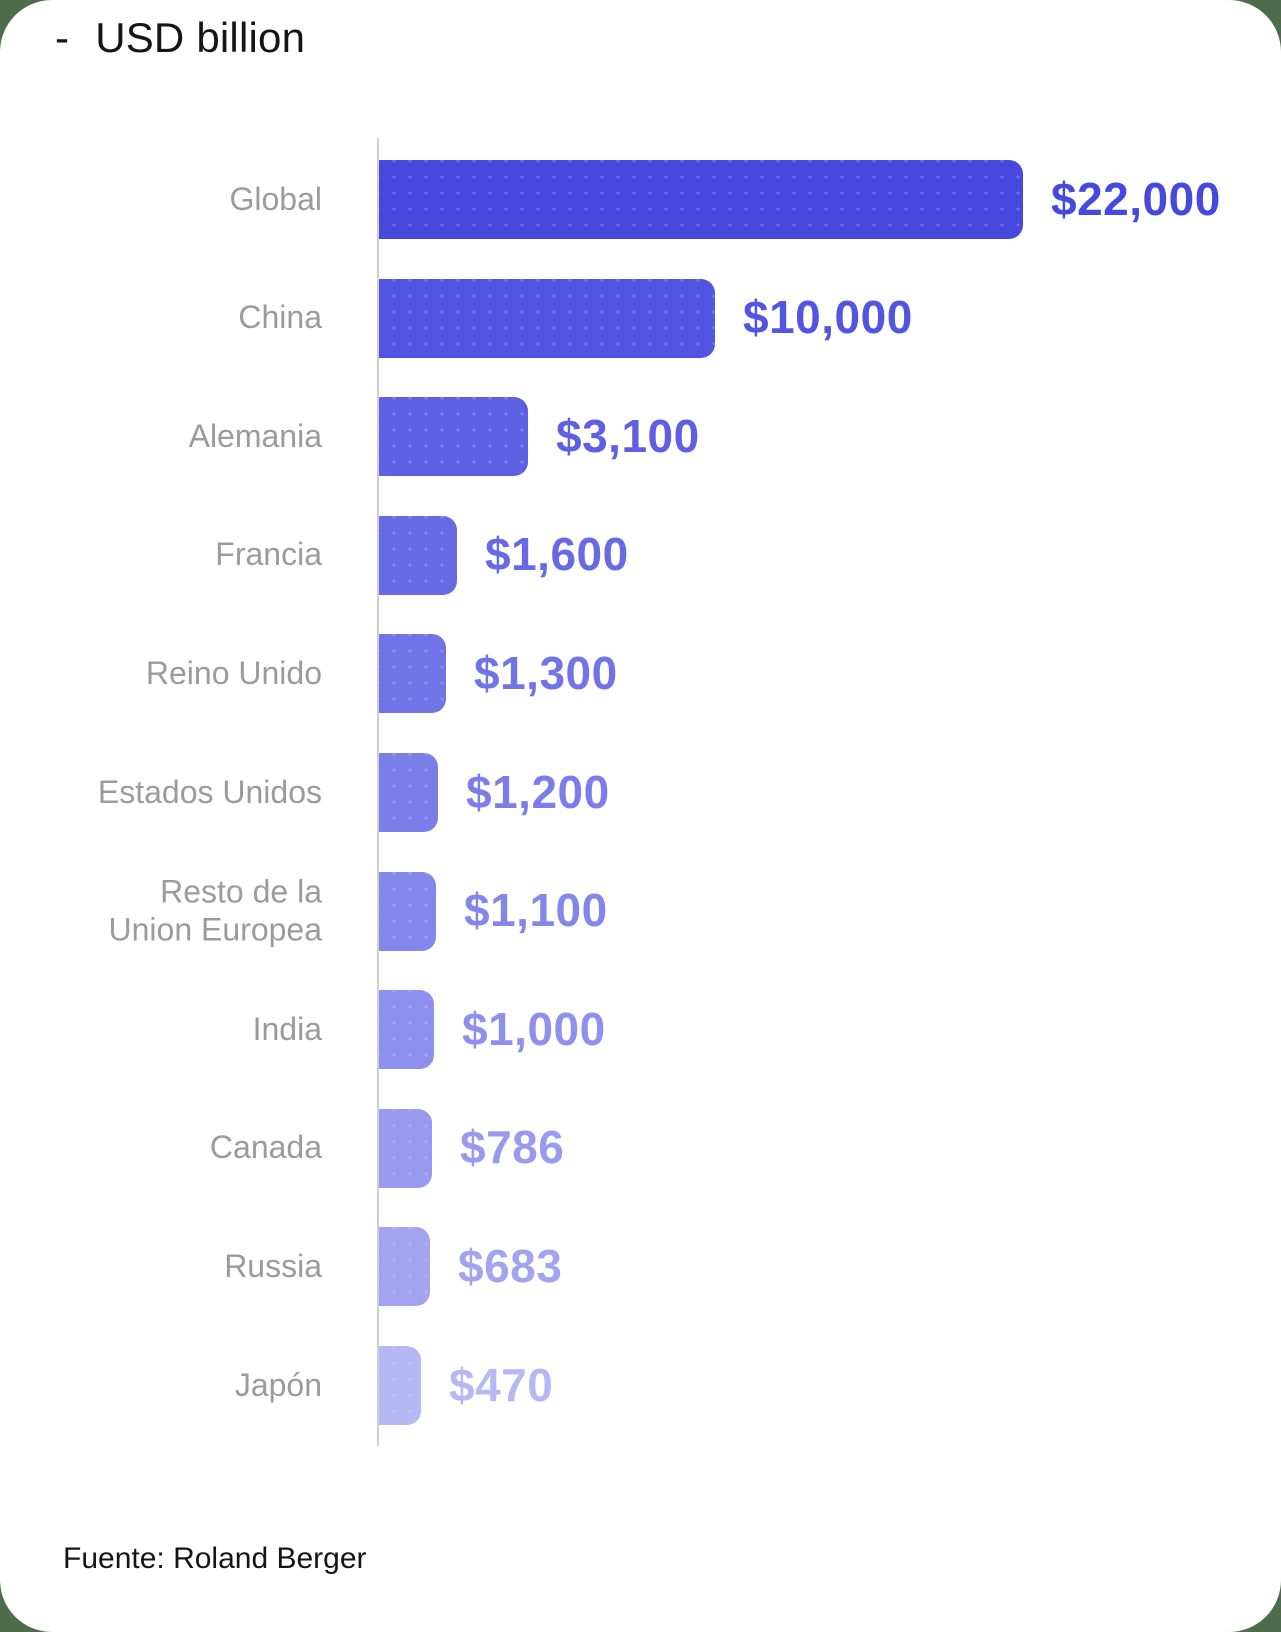  I want to click on source-note: Fuente: Roland Berger, so click(215, 1558).